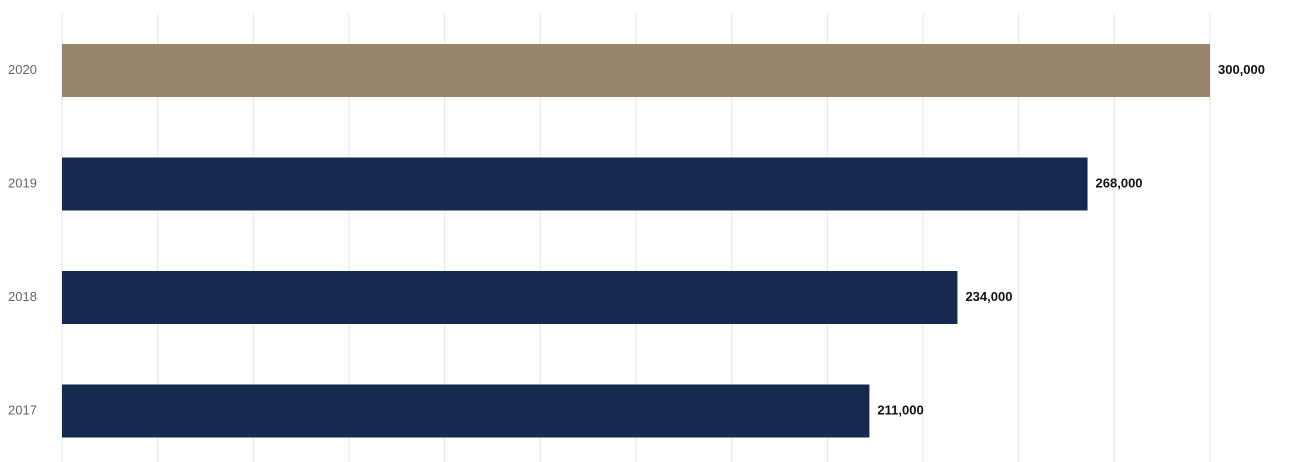 Image resolution: width=1298 pixels, height=462 pixels. What do you see at coordinates (22, 69) in the screenshot?
I see `category-label-2020: 2020` at bounding box center [22, 69].